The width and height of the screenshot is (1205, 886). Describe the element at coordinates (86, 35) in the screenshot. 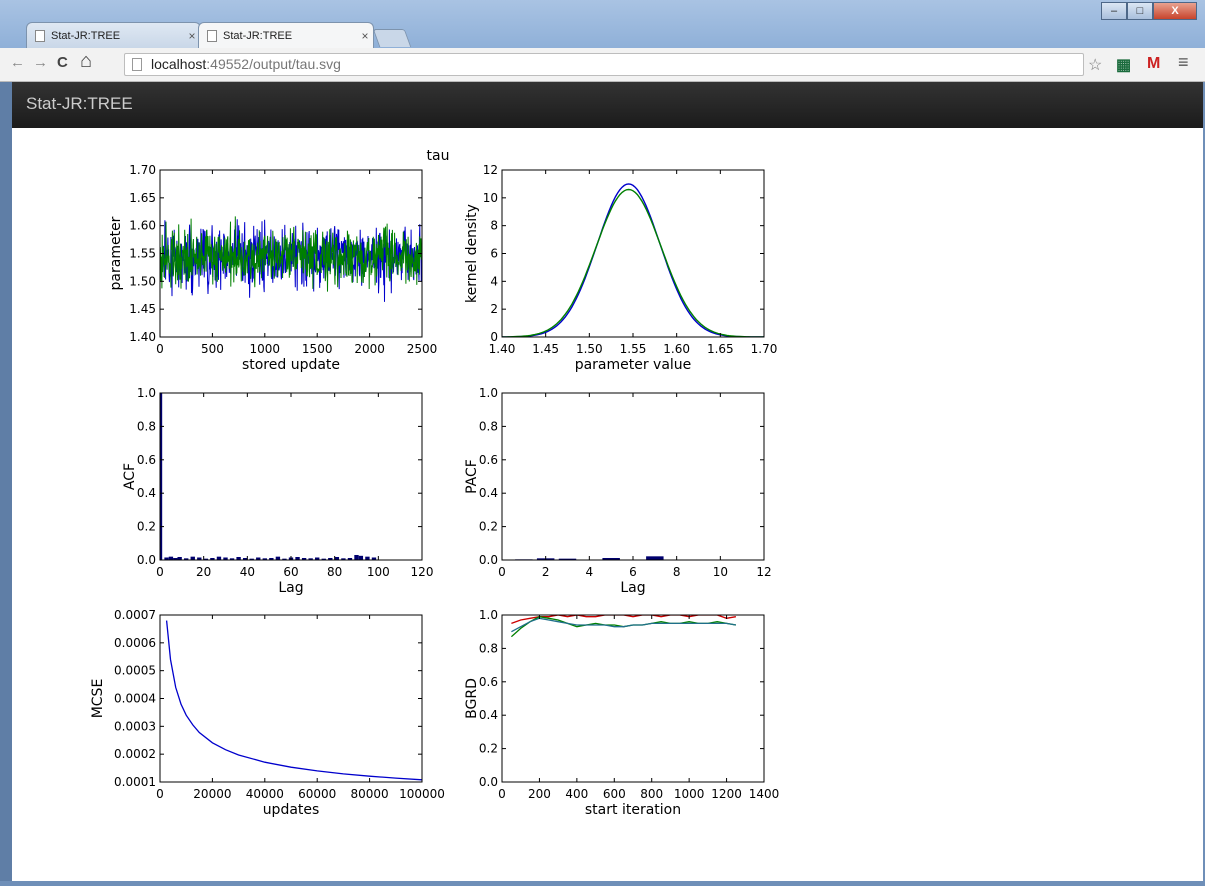

I see `tab-label: Stat-JR:TREE` at that location.